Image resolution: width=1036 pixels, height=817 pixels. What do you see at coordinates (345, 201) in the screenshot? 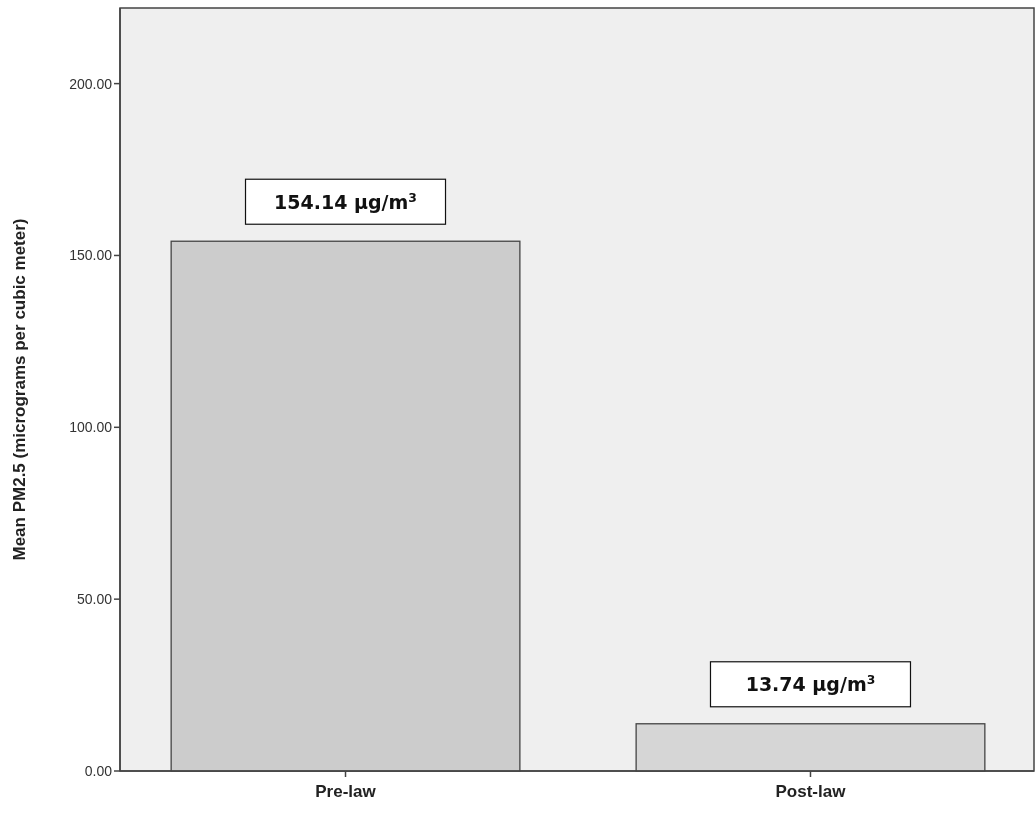
I see `data-label: 154.14 μg/m$^{3}$` at bounding box center [345, 201].